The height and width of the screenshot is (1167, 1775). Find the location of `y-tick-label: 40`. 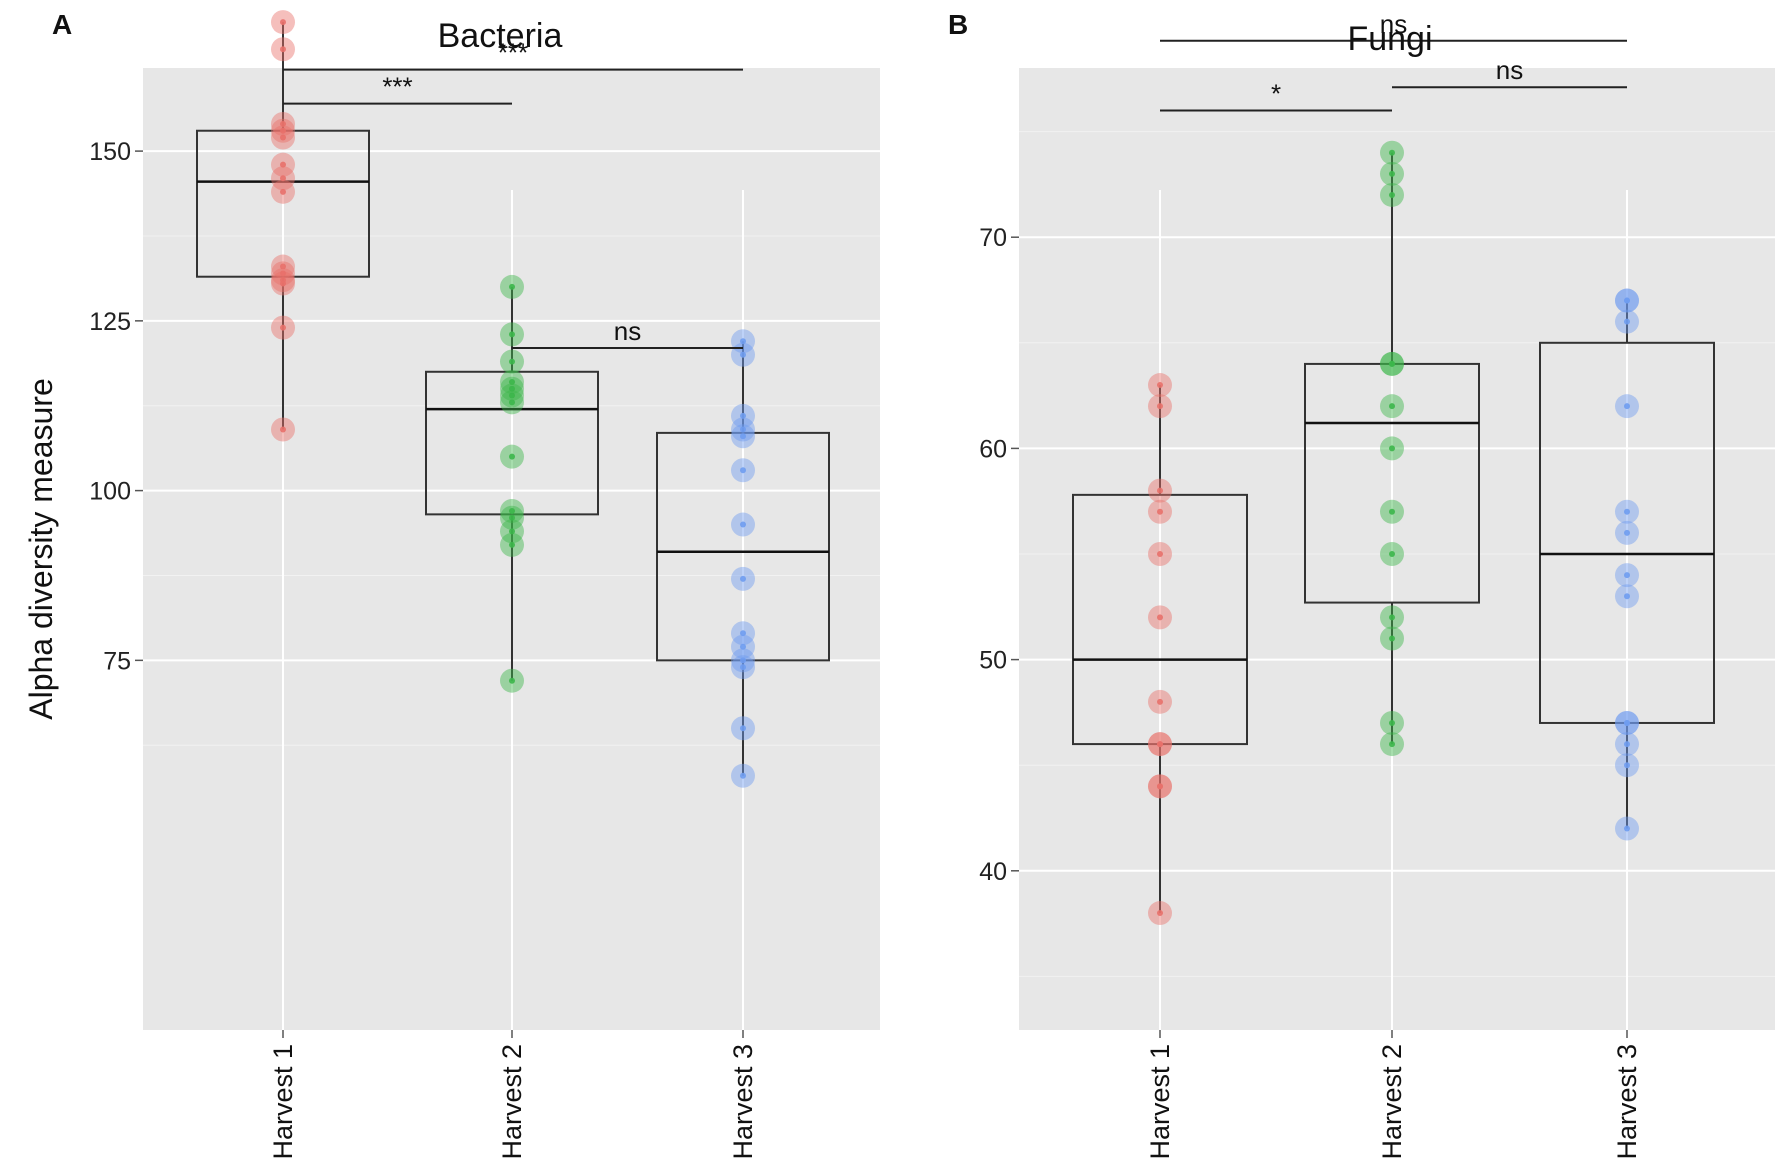

y-tick-label: 40 is located at coordinates (993, 872).